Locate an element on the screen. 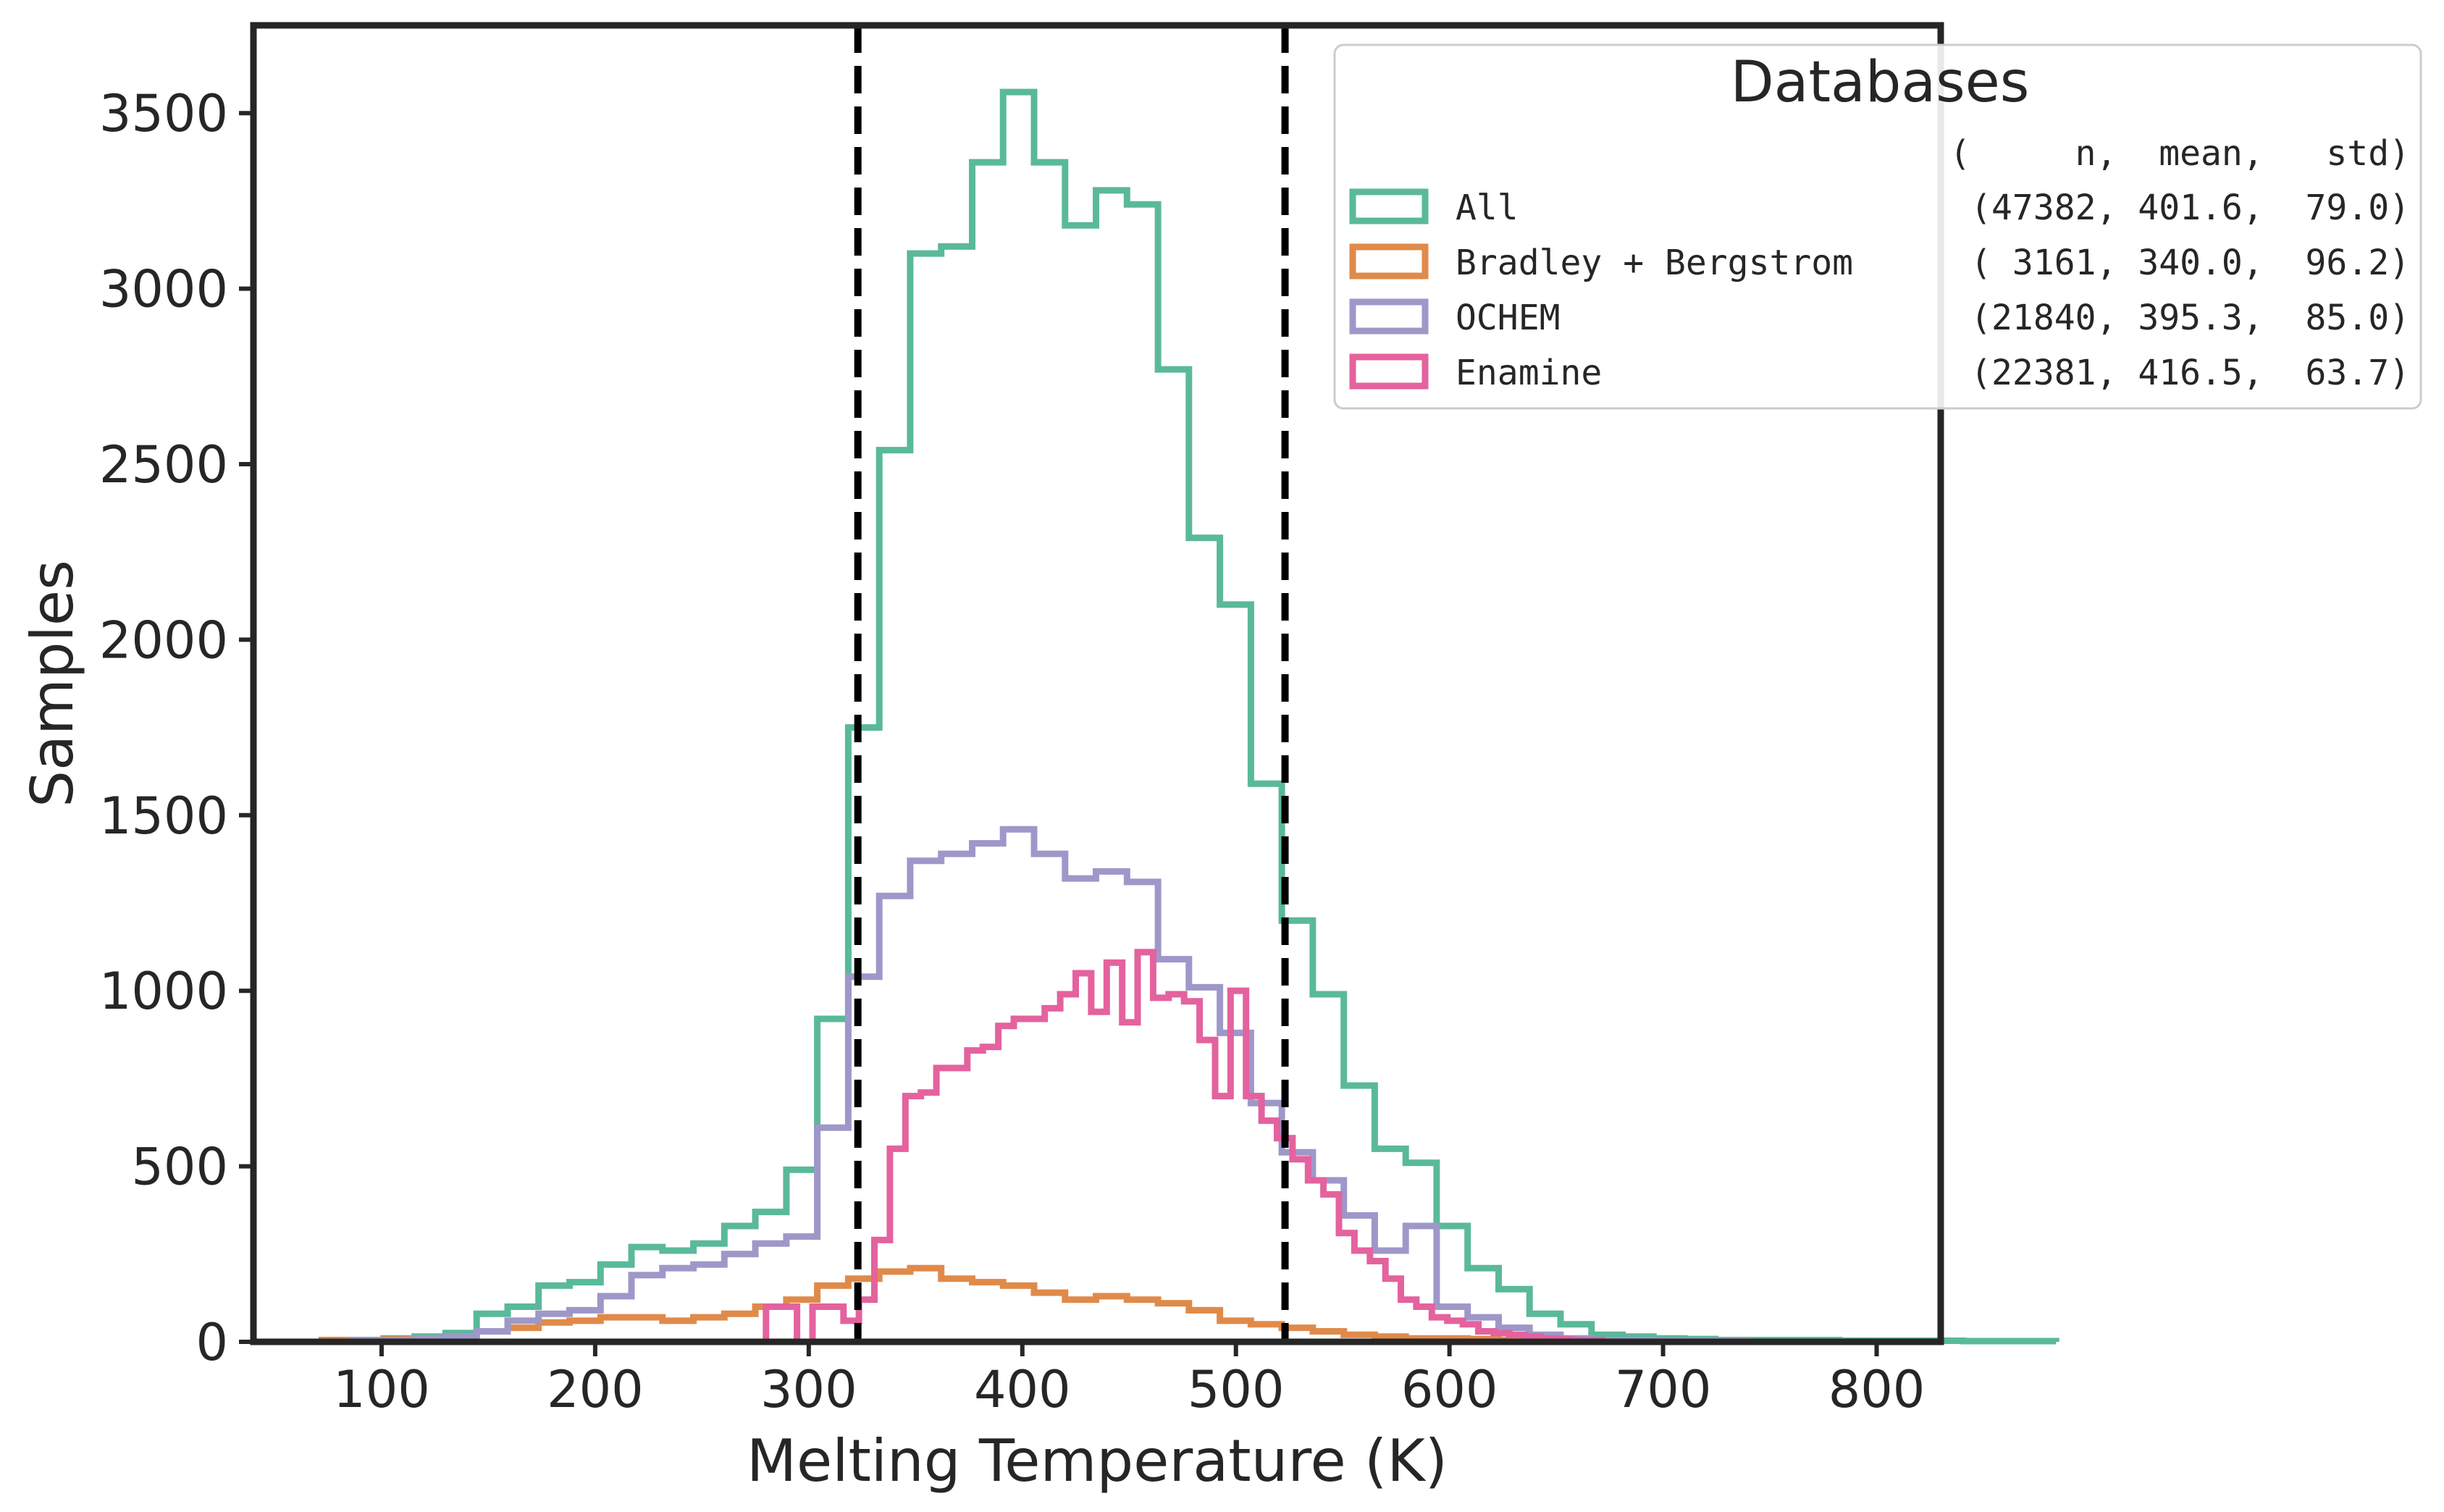 Image resolution: width=2444 pixels, height=1512 pixels. y-tick-label: 1000 is located at coordinates (163, 991).